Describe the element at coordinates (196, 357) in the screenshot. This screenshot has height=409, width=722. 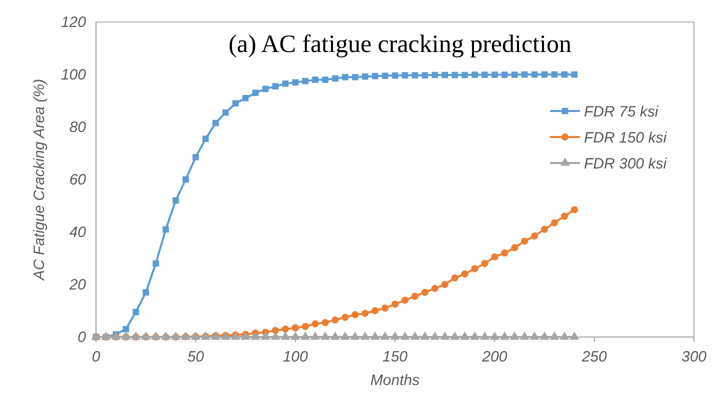
I see `x-tick-label: 50` at that location.